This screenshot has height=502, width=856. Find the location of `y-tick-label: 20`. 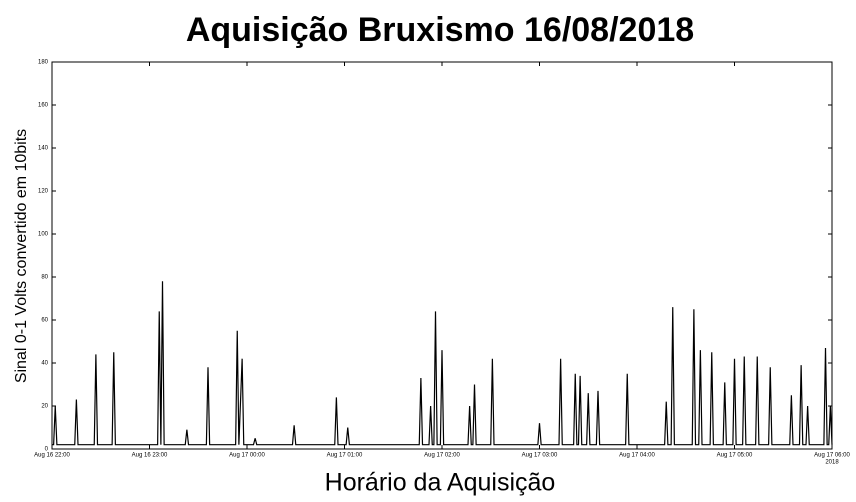

y-tick-label: 20 is located at coordinates (44, 407).